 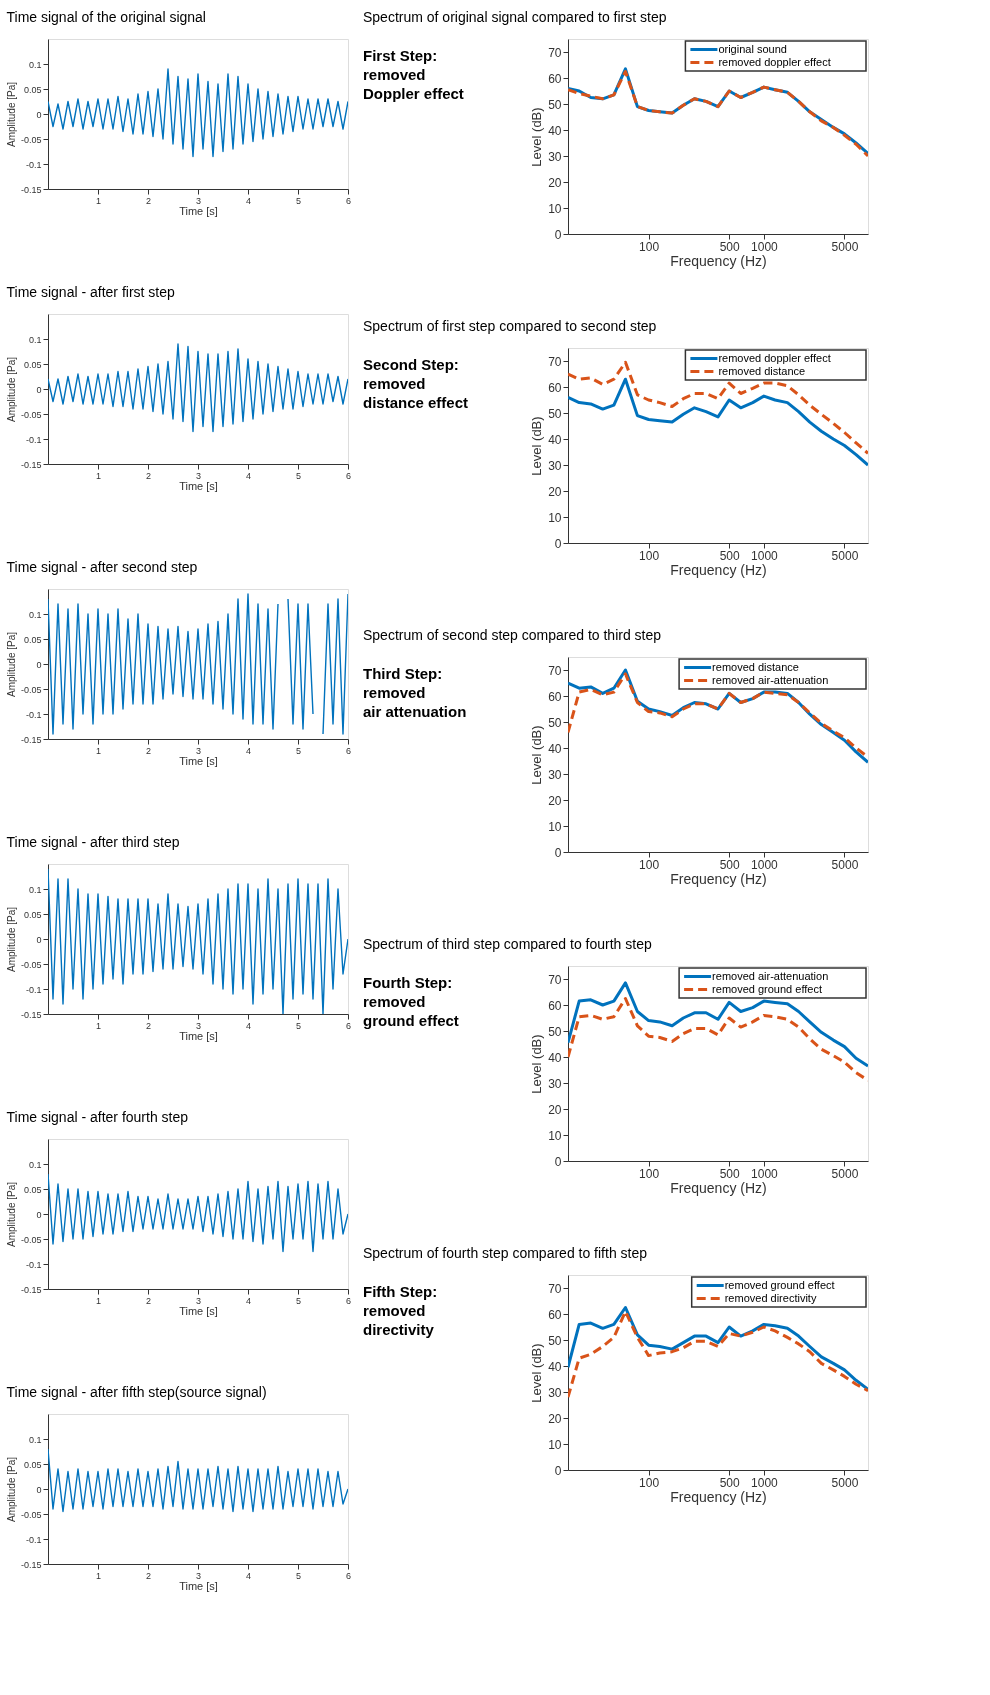 What do you see at coordinates (411, 1020) in the screenshot?
I see `text: ground effect` at bounding box center [411, 1020].